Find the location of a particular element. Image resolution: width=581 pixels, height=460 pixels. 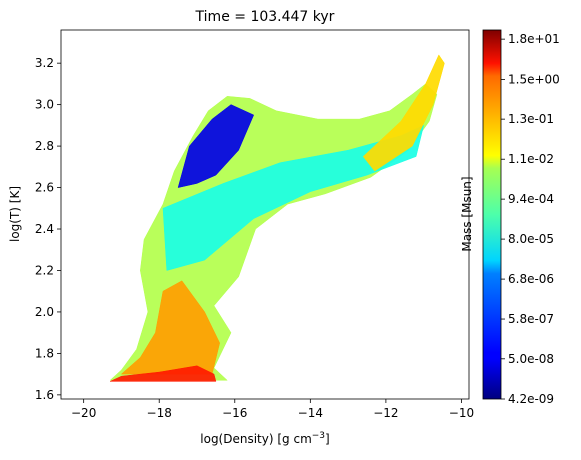

colorbar-tick-label: 5.8e-07 is located at coordinates (531, 319).